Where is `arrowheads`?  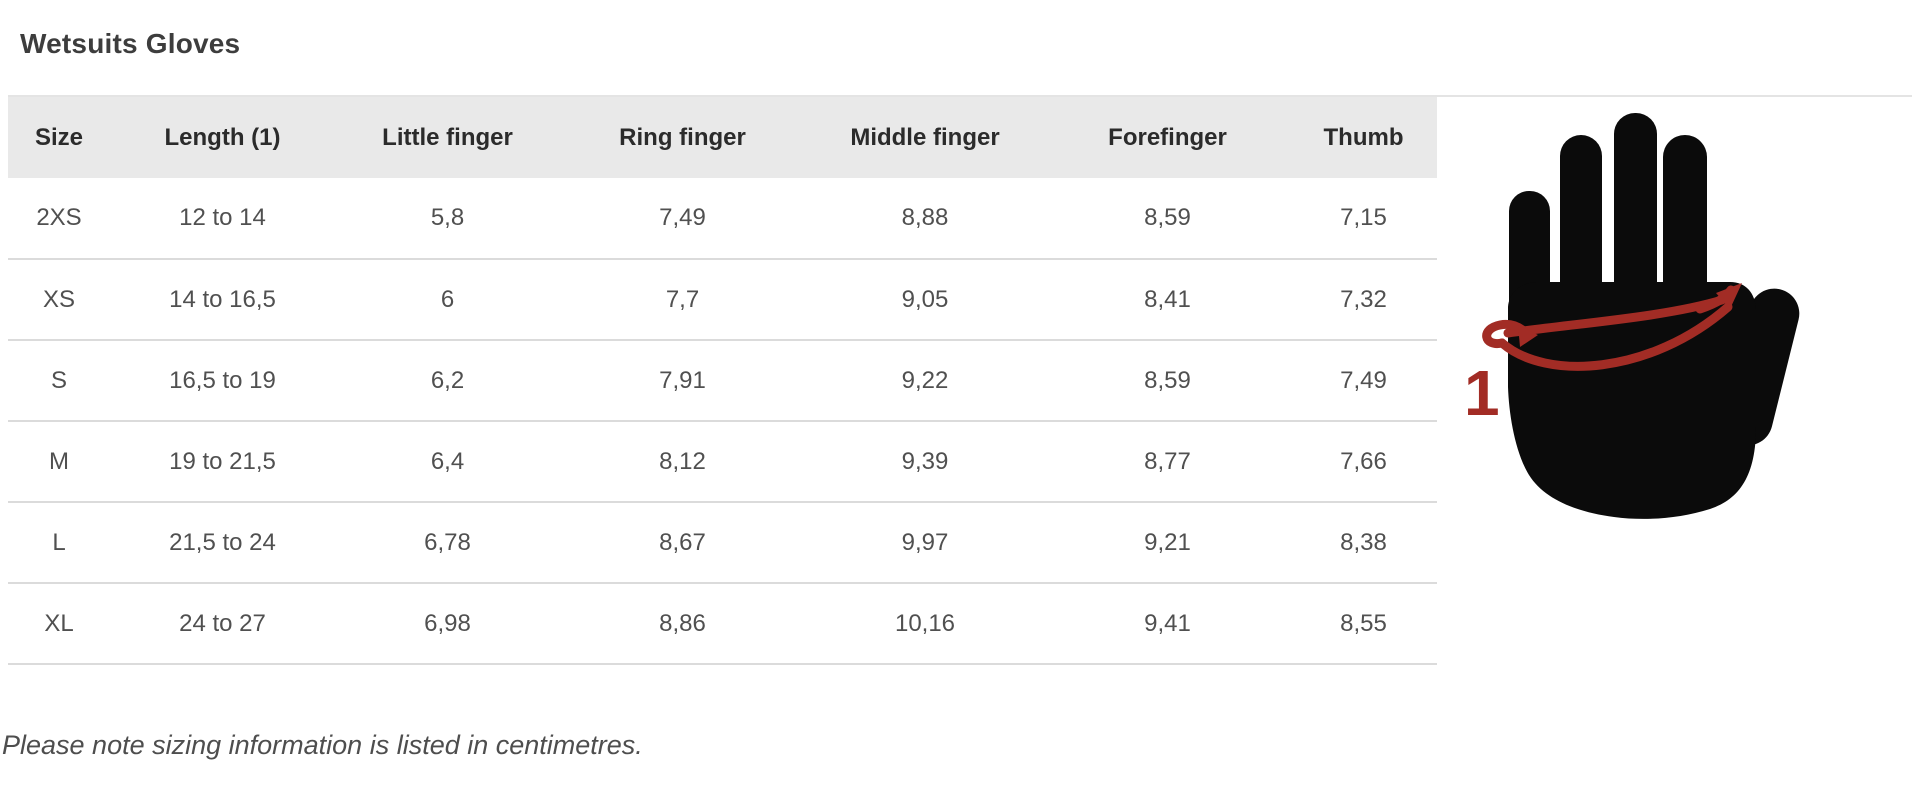
arrowheads is located at coordinates (1630, 315).